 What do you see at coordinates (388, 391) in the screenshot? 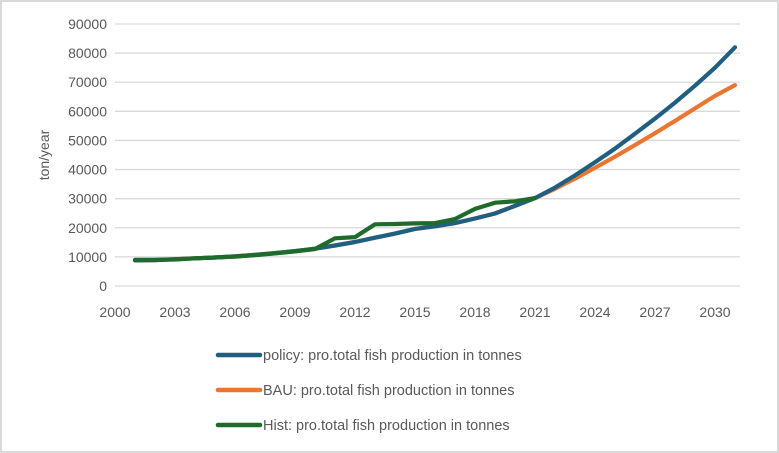
I see `legend-label: BAU: pro.total fish production in tonnes` at bounding box center [388, 391].